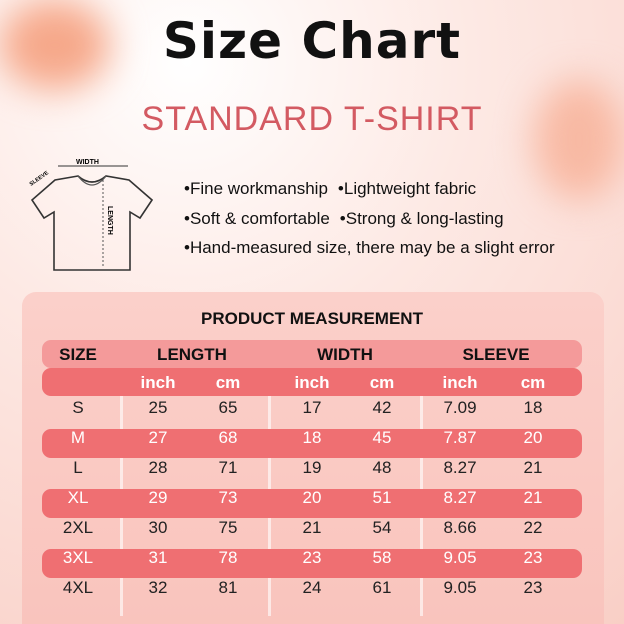 The width and height of the screenshot is (624, 624). Describe the element at coordinates (228, 497) in the screenshot. I see `table-cell: 73` at that location.